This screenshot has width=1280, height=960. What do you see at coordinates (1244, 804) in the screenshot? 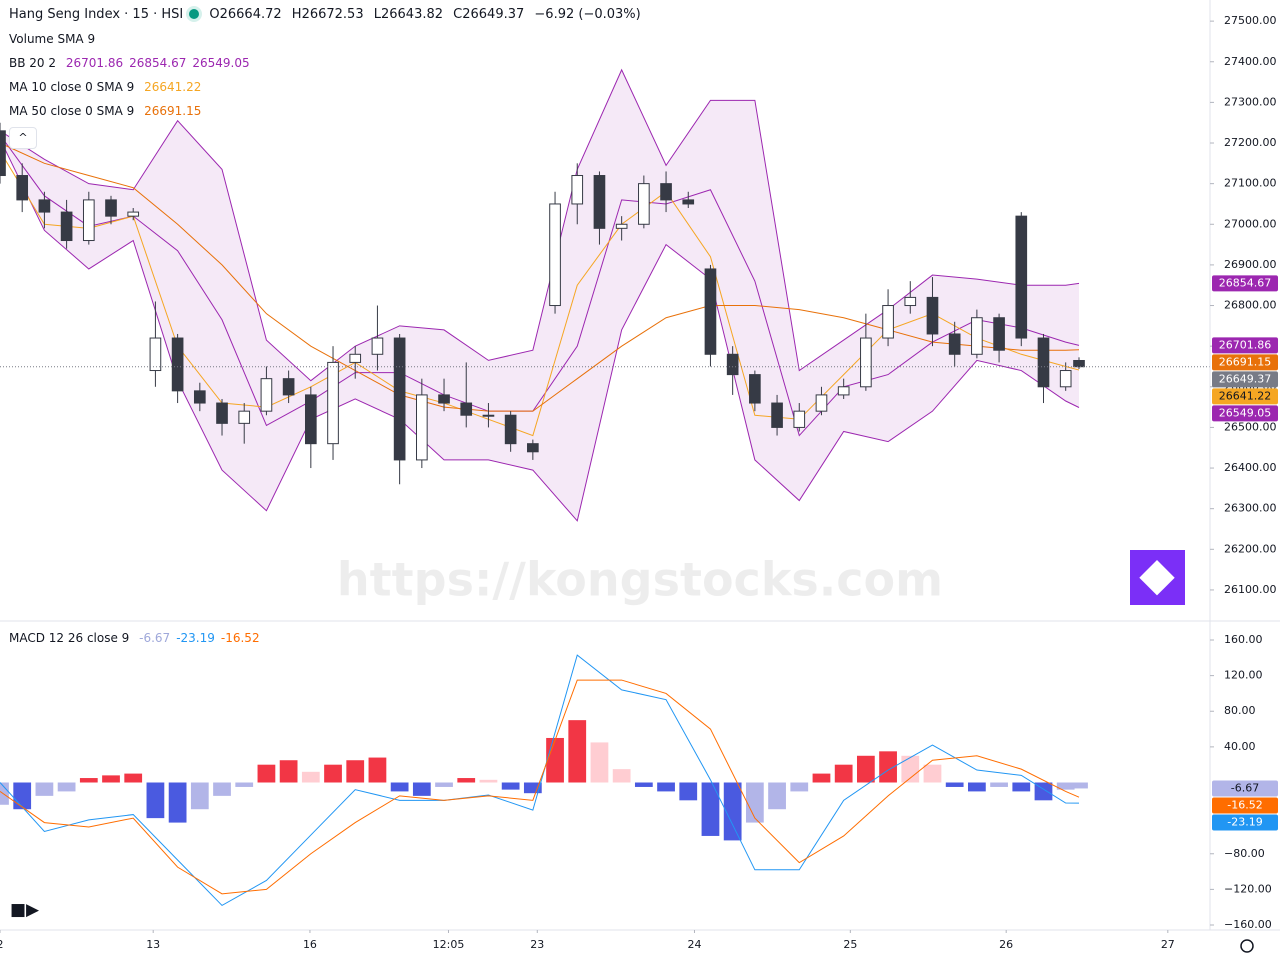
I see `price-tag-label: -16.52` at bounding box center [1244, 804].